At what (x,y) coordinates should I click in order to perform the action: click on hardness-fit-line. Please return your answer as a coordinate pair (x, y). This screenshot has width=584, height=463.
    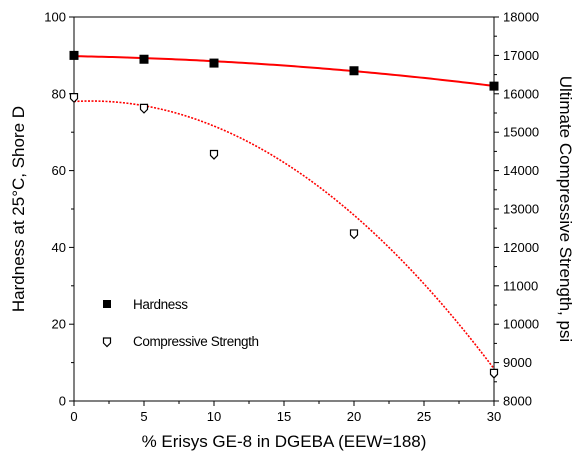
    Looking at the image, I should click on (284, 71).